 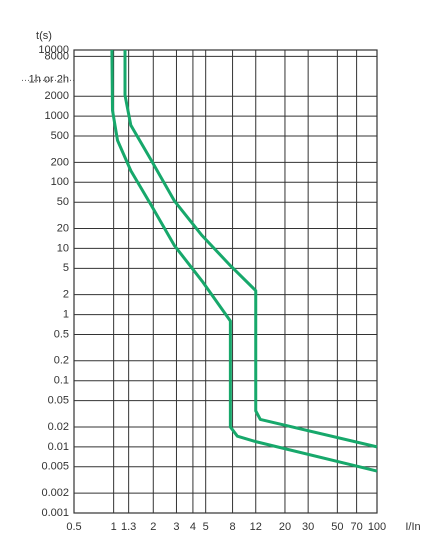 I want to click on y-tick-label: 0.002, so click(x=55, y=493).